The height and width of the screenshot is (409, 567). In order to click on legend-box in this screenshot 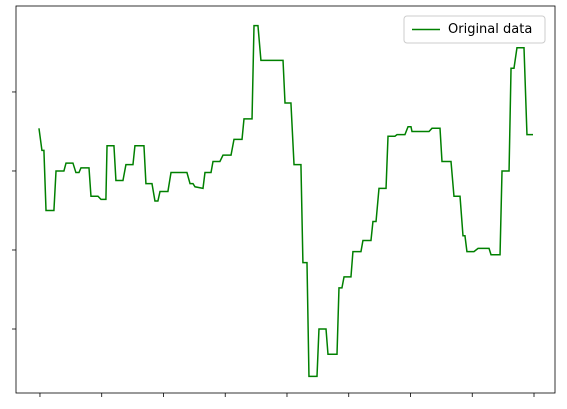, I will do `click(474, 29)`.